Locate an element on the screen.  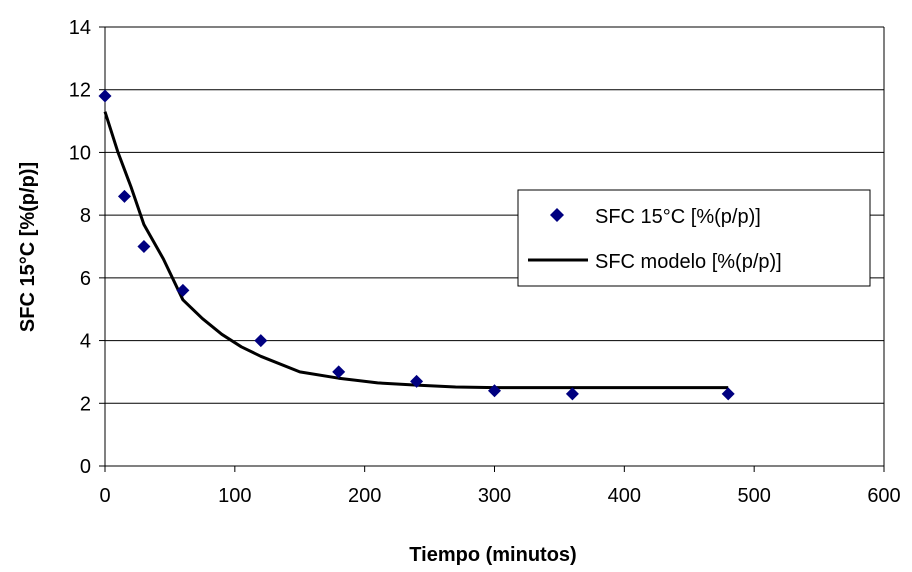
y-tick-label: 14 is located at coordinates (80, 28).